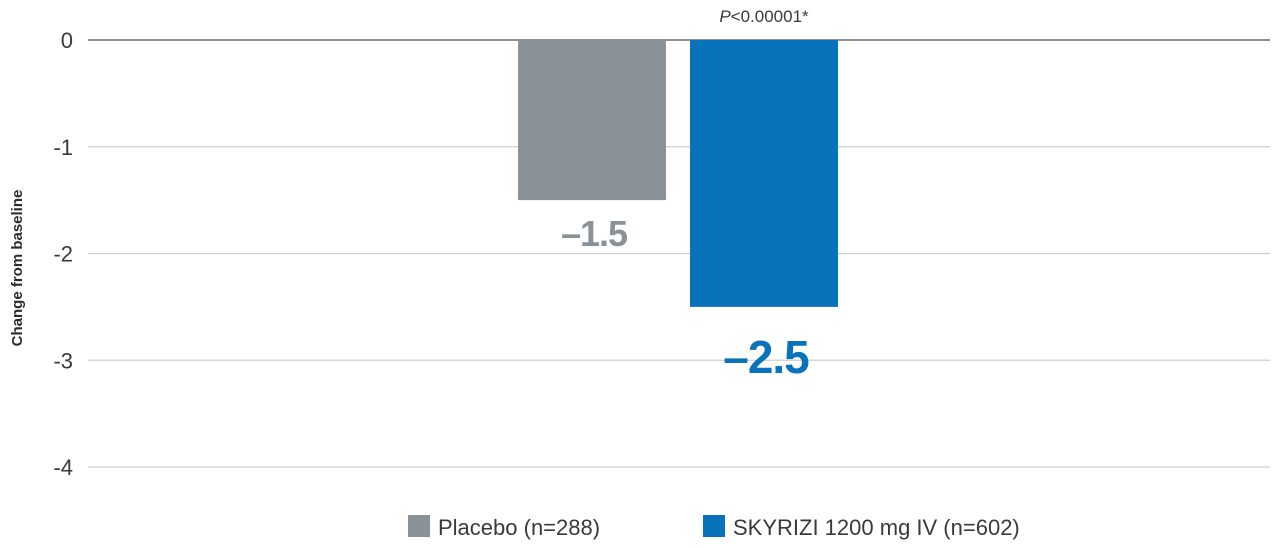 The image size is (1280, 548). Describe the element at coordinates (63, 147) in the screenshot. I see `y-tick-label: -1` at that location.